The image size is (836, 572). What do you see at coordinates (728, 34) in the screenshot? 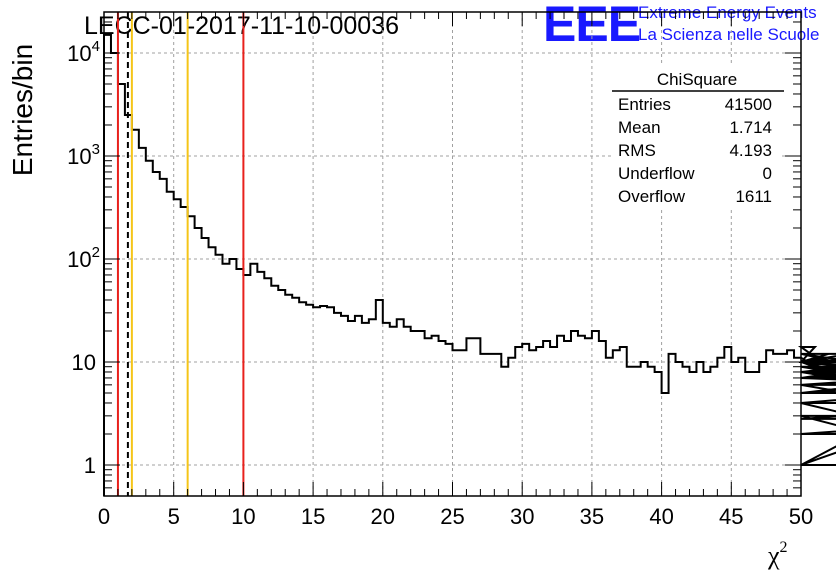
I see `logo-line2: La Scienza nelle Scuole` at bounding box center [728, 34].